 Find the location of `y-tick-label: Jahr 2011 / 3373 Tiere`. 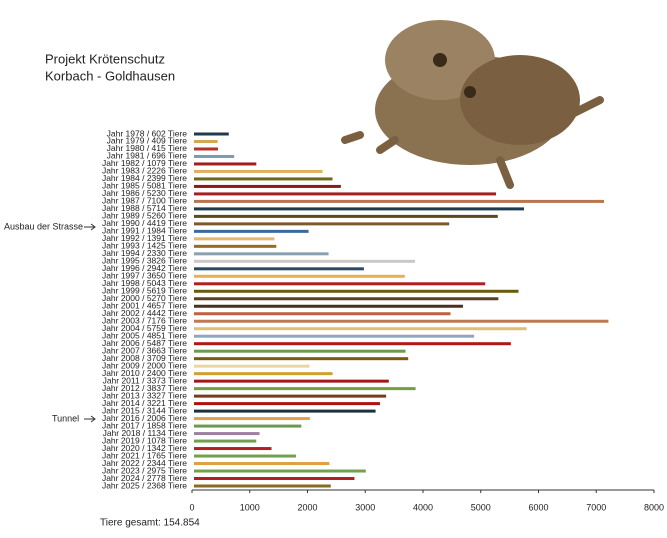

y-tick-label: Jahr 2011 / 3373 Tiere is located at coordinates (145, 380).